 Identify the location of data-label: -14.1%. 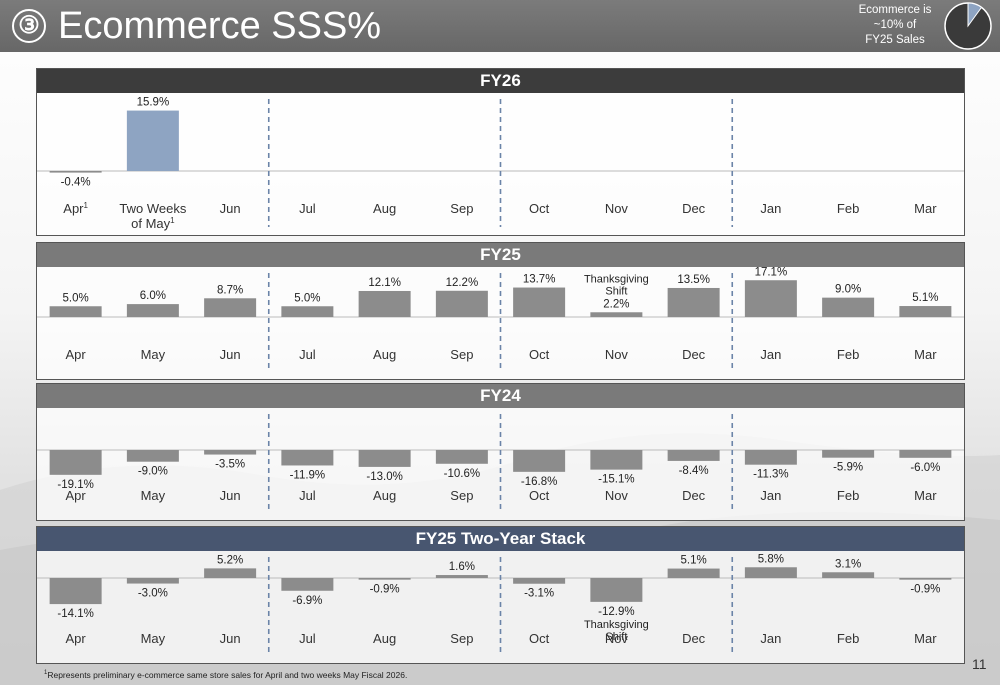
(75, 614).